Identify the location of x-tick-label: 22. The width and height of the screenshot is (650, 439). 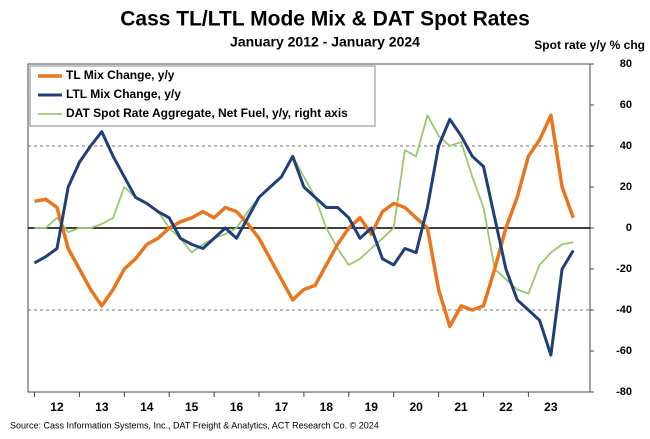
(506, 407).